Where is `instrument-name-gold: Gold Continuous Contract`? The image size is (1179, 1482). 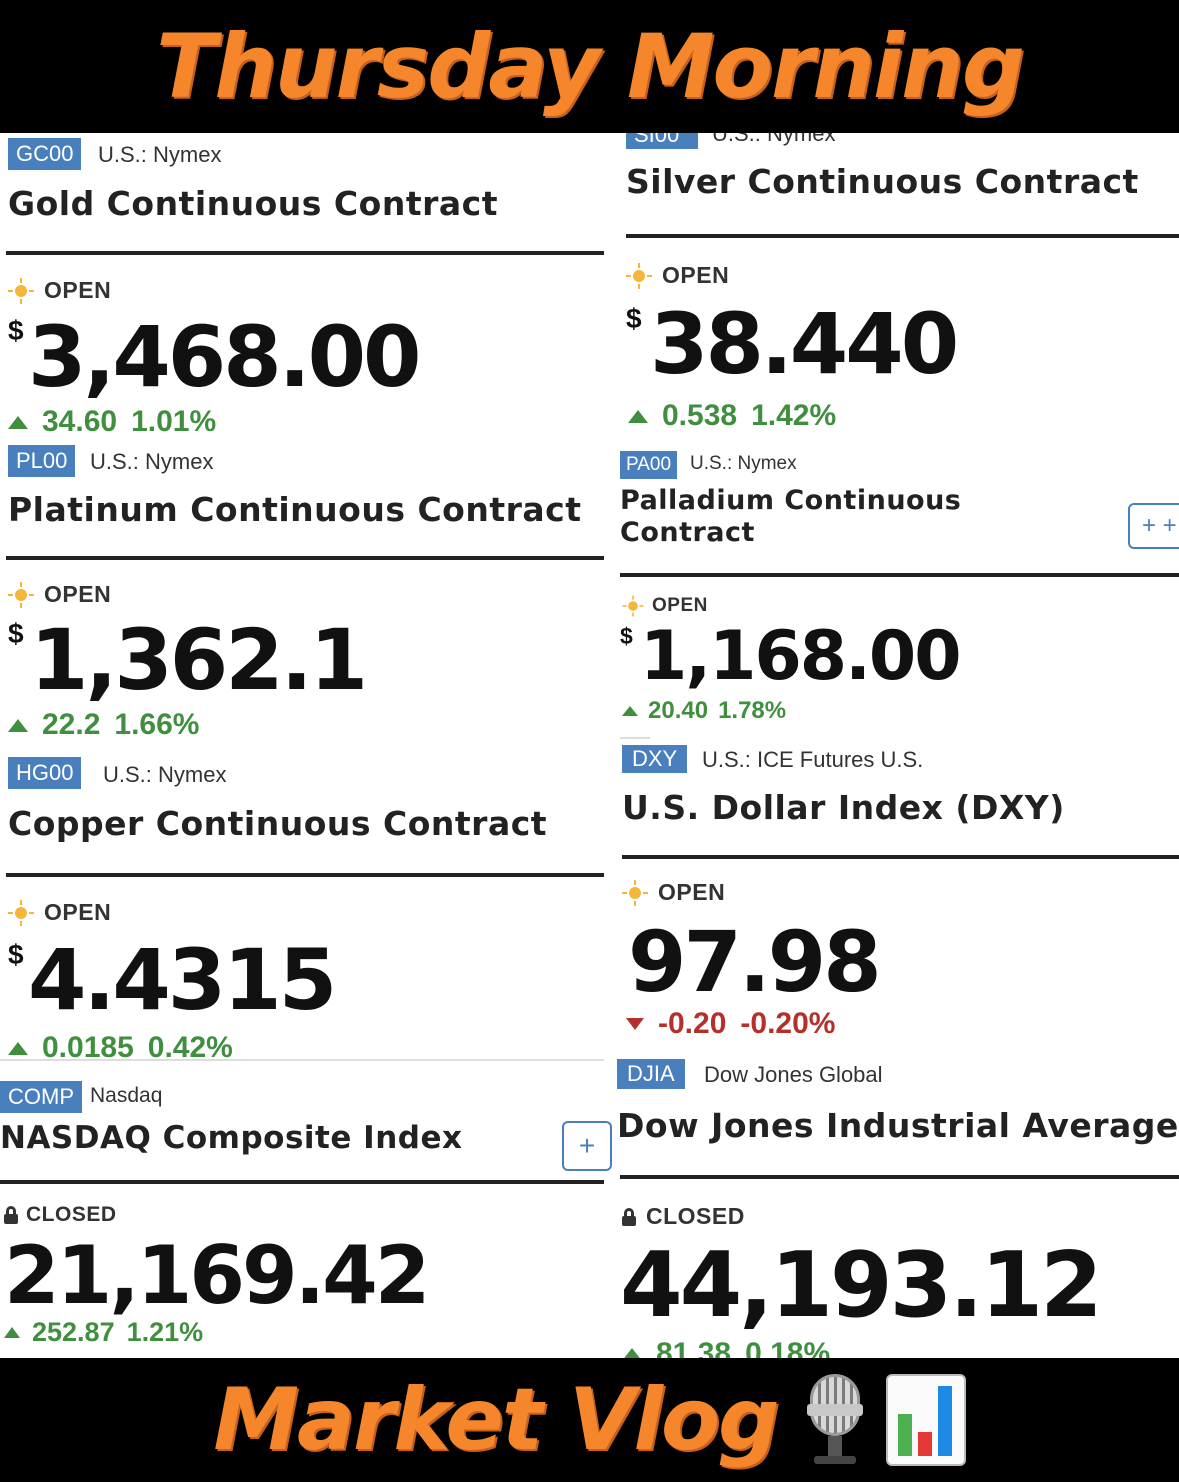
instrument-name-gold: Gold Continuous Contract is located at coordinates (253, 203).